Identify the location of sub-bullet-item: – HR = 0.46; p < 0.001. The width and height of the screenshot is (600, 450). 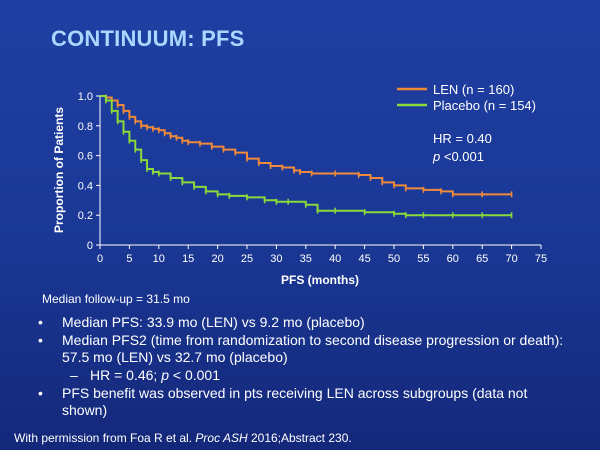
(145, 375).